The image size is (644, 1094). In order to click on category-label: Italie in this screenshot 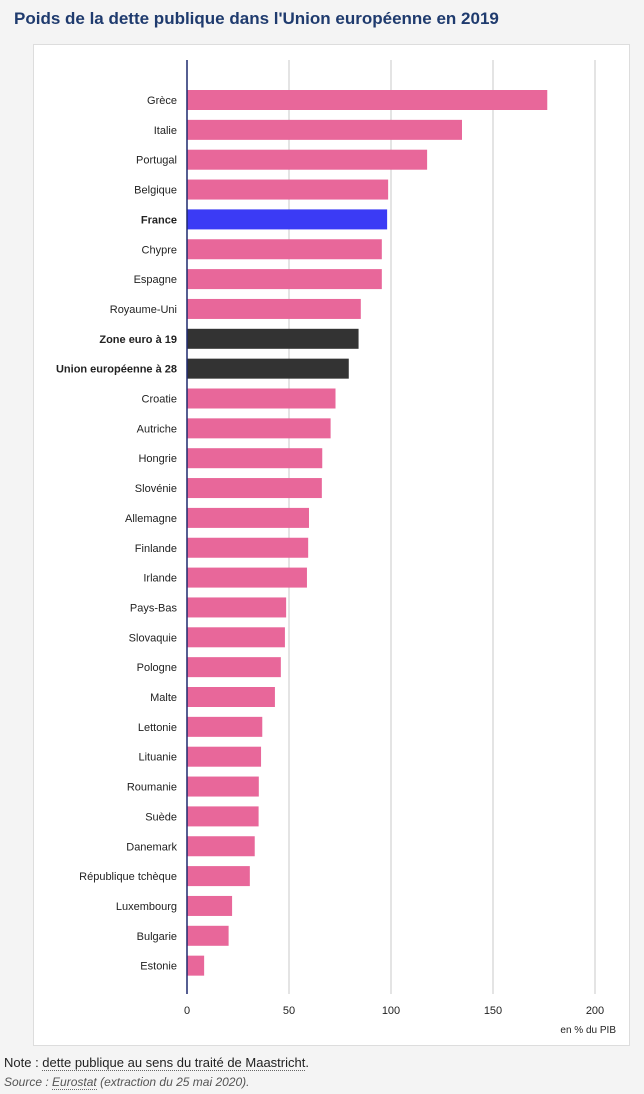, I will do `click(165, 131)`.